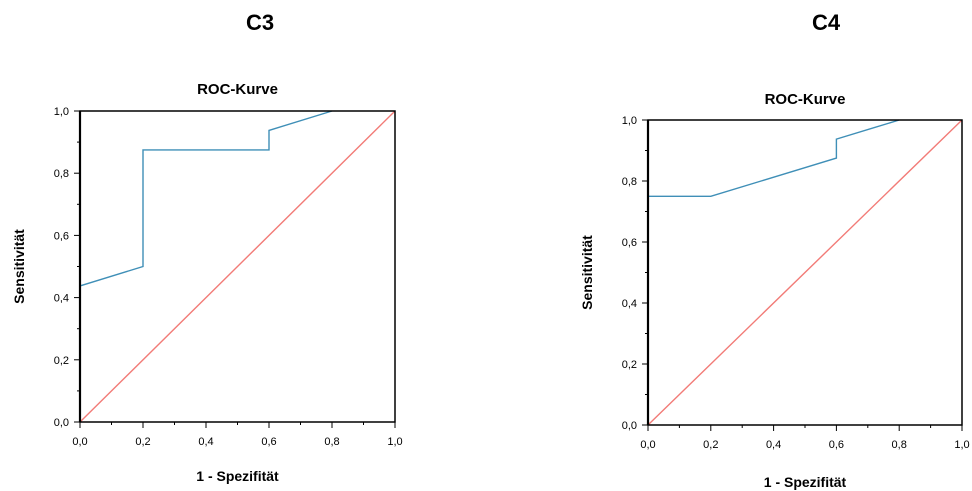 The width and height of the screenshot is (972, 491). What do you see at coordinates (629, 304) in the screenshot?
I see `y-tick-label-c4-2: 0,4` at bounding box center [629, 304].